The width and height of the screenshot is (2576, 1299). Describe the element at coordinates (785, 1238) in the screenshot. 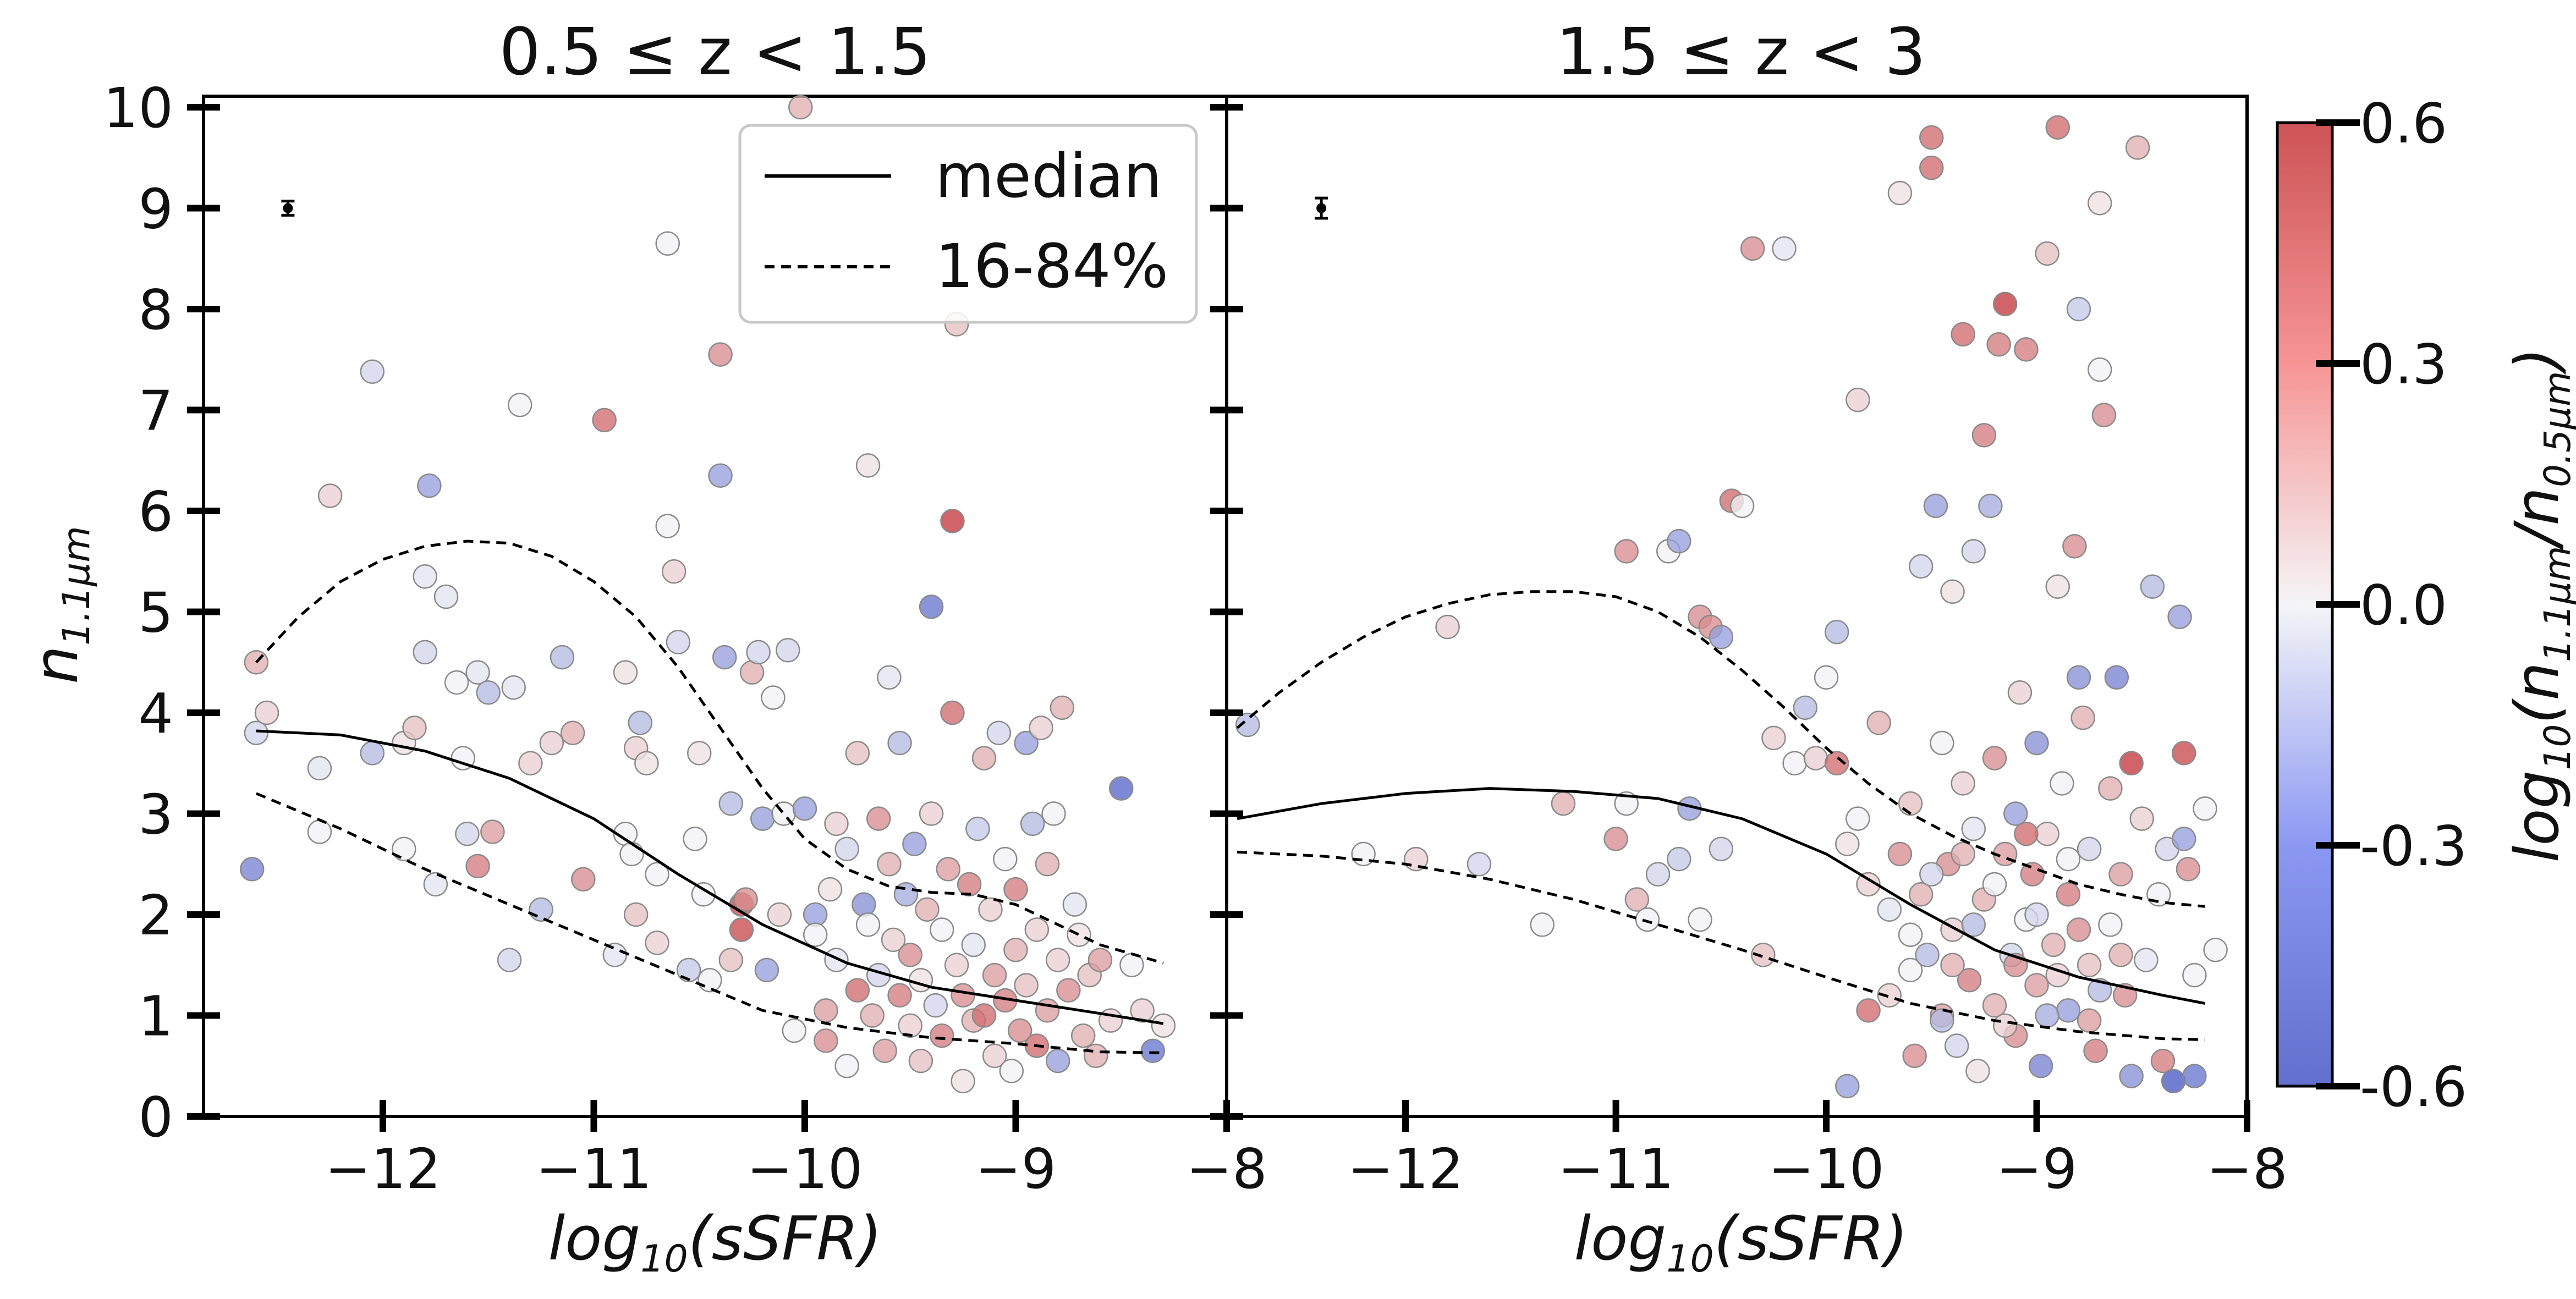

I see `x-label-rest: (sSFR)` at that location.